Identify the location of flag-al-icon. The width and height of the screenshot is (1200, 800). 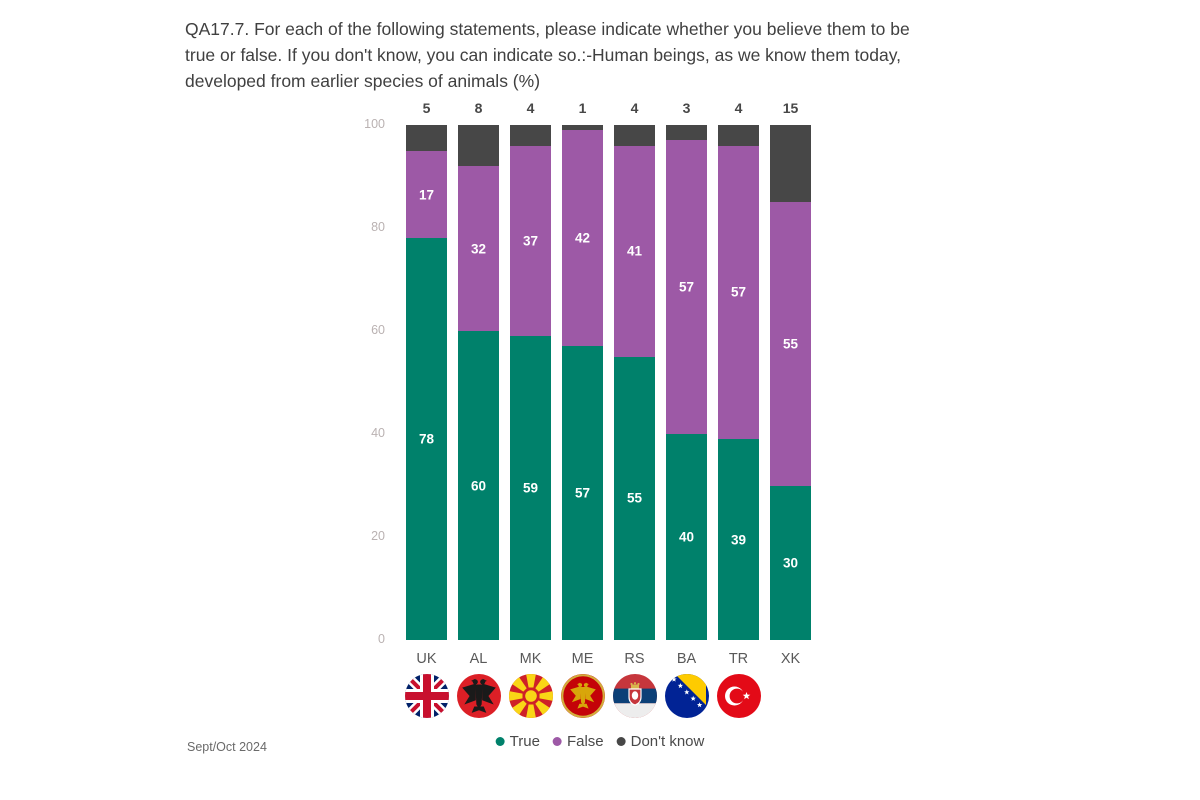
(478, 696).